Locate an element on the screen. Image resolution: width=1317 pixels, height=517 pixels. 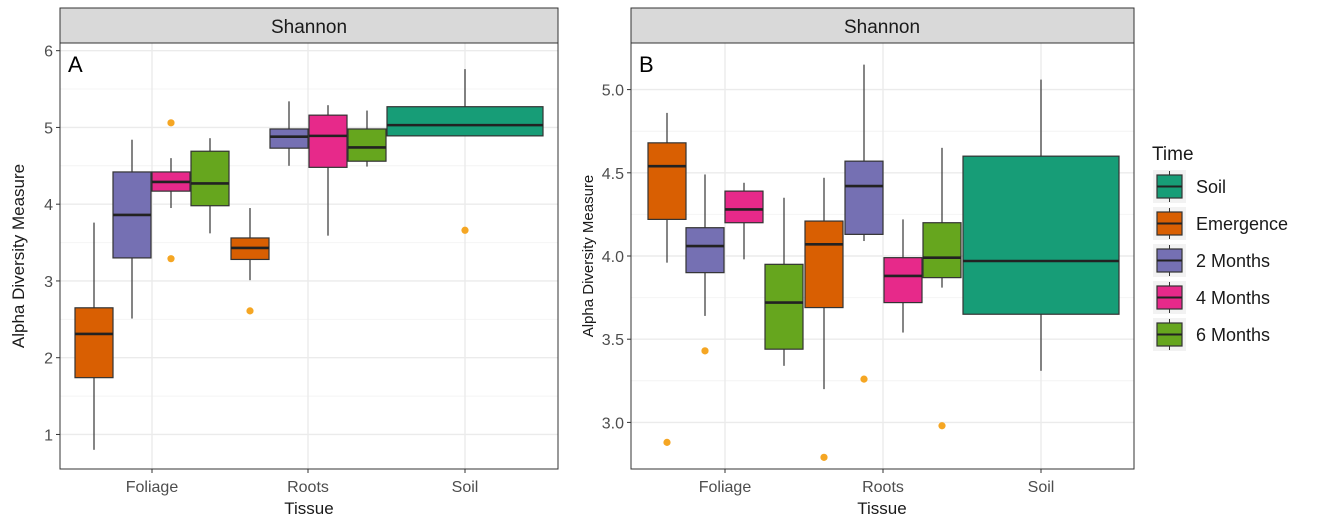
panel-label-a: A is located at coordinates (75, 64).